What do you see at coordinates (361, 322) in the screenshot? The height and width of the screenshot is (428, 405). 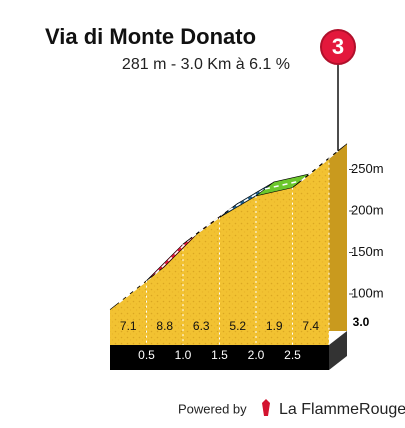 I see `x-tick-label: 3.0` at bounding box center [361, 322].